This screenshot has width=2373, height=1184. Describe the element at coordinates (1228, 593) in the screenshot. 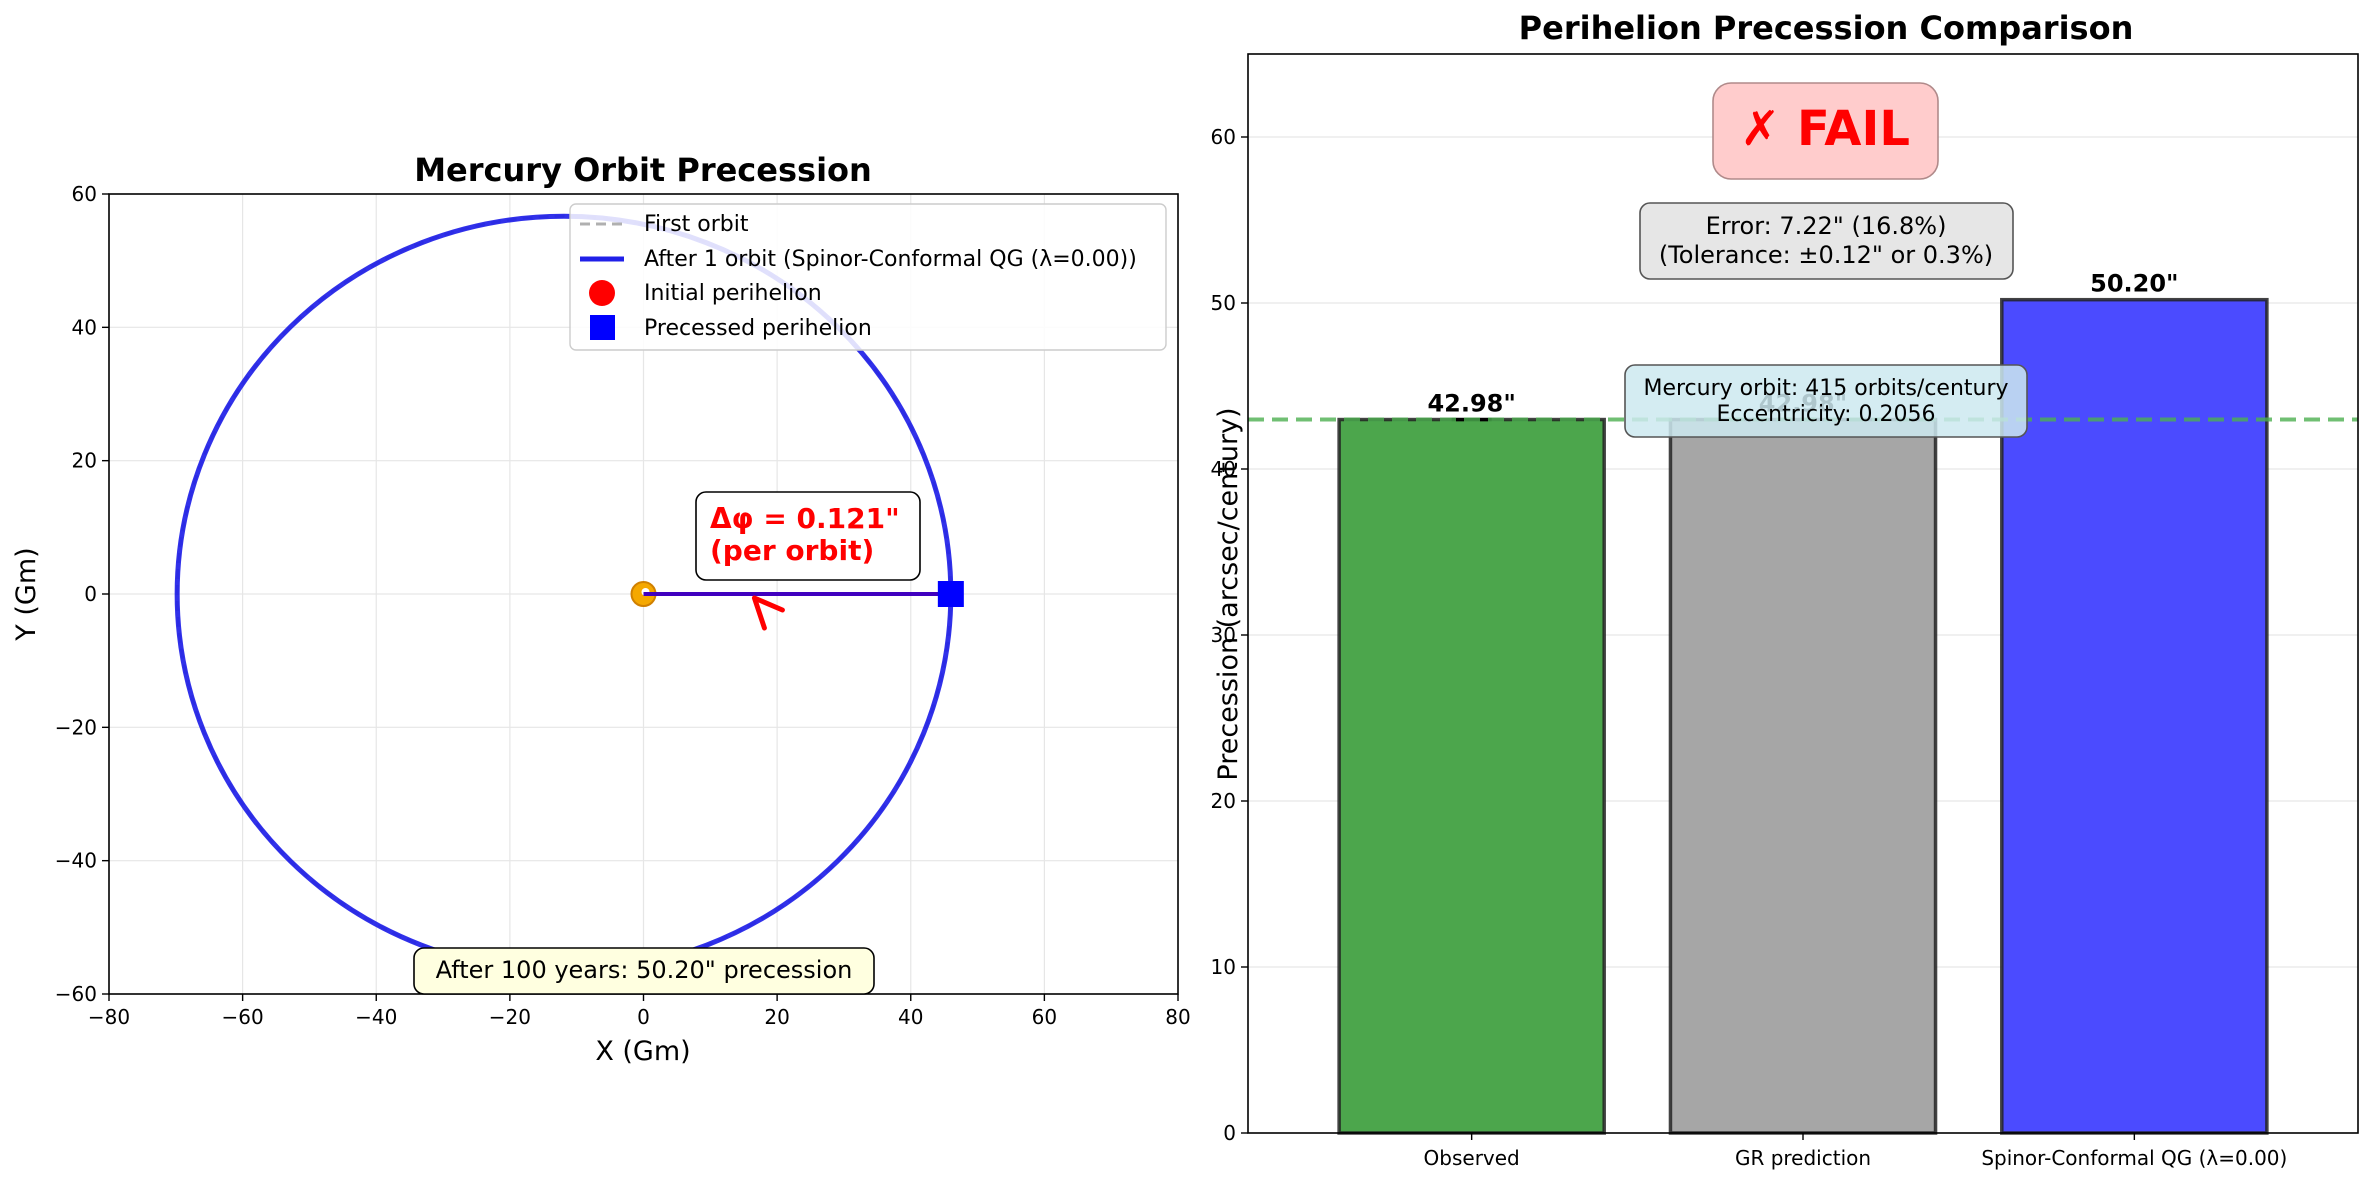

I see `comparison-y-axis-label: Precession (arcsec/century)` at that location.